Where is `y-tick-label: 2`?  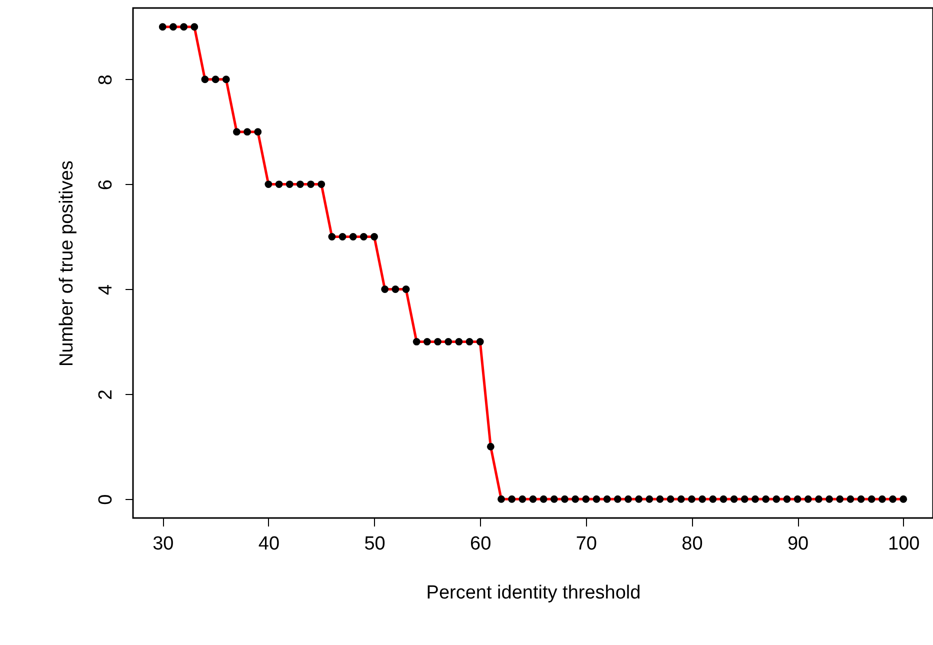
y-tick-label: 2 is located at coordinates (106, 394).